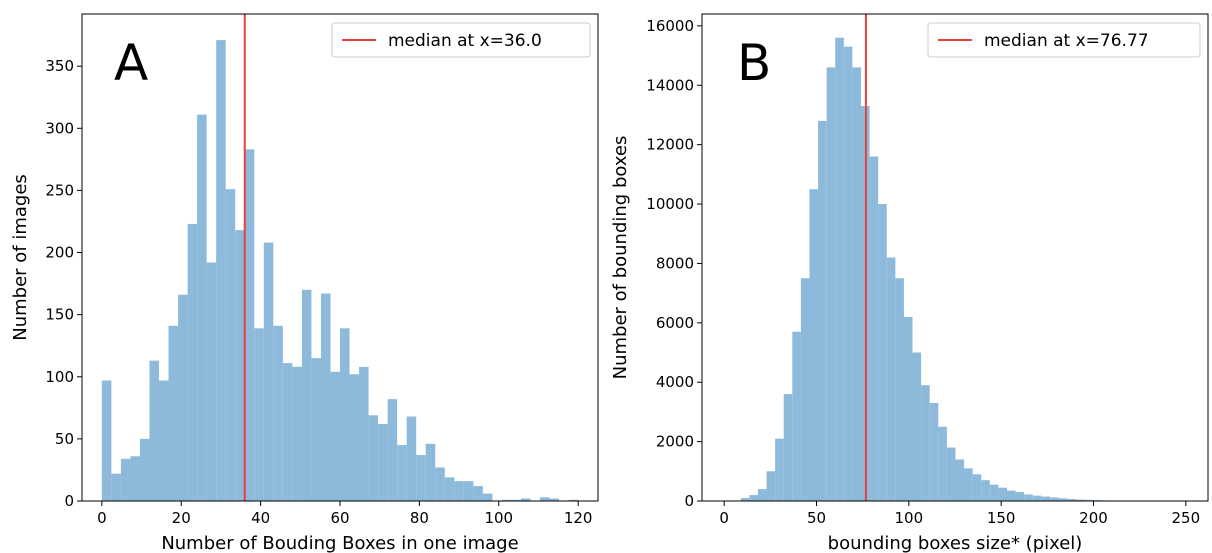  Describe the element at coordinates (670, 85) in the screenshot. I see `y-tick-label: 14000` at that location.